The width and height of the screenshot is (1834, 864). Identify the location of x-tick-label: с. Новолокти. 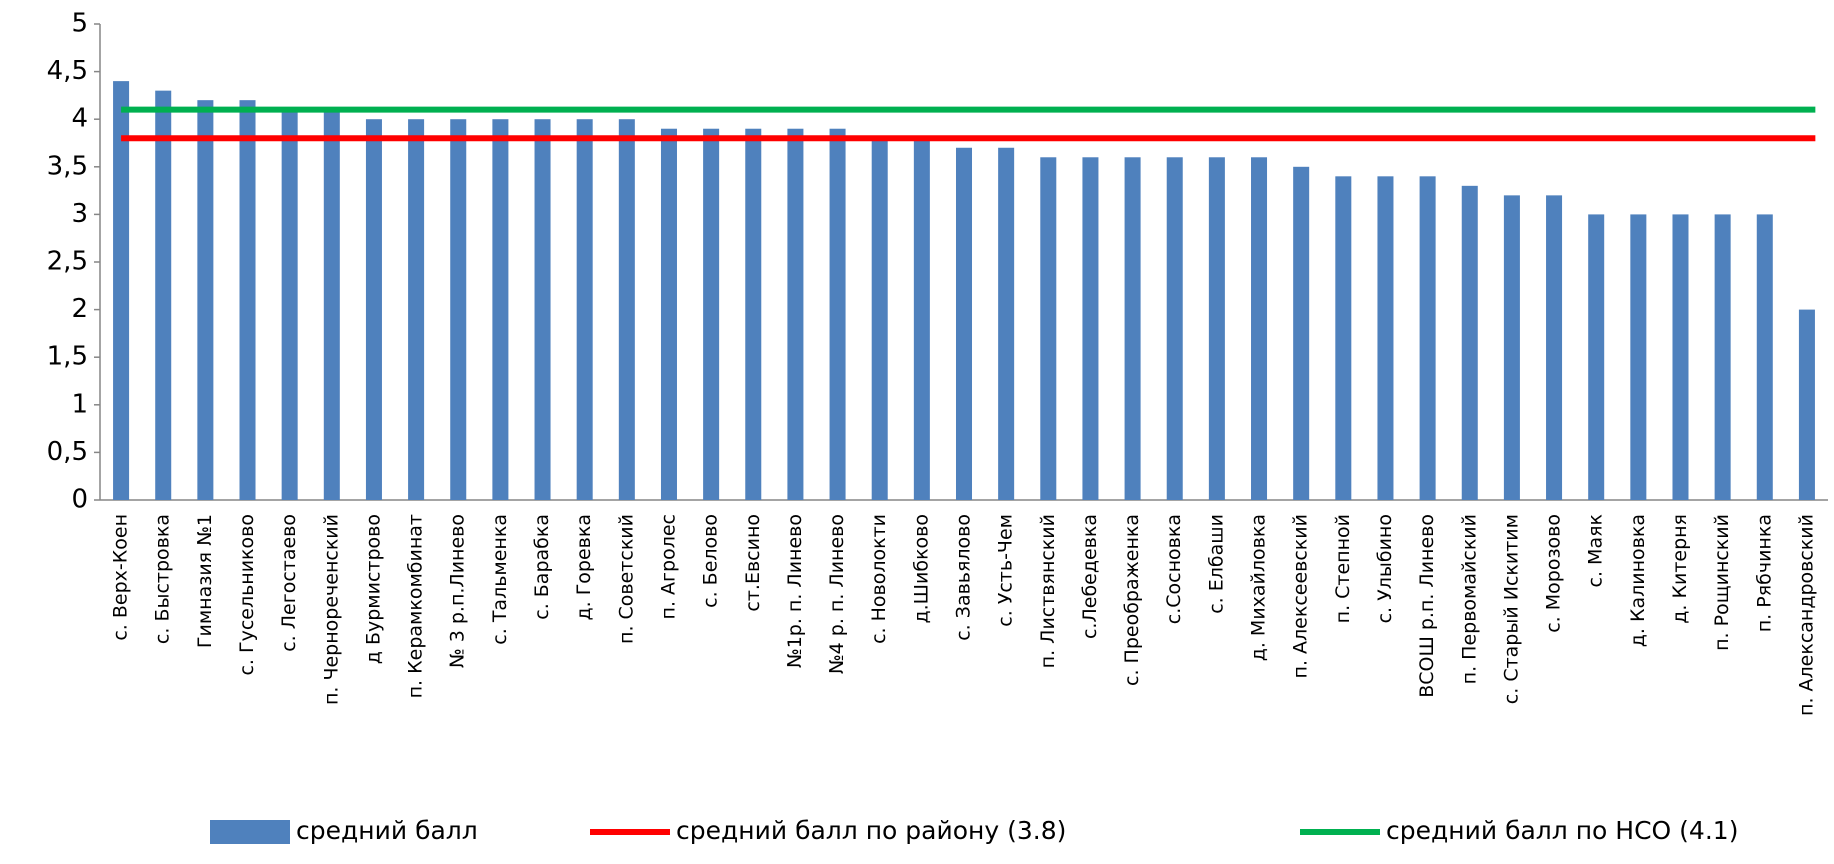
(879, 579).